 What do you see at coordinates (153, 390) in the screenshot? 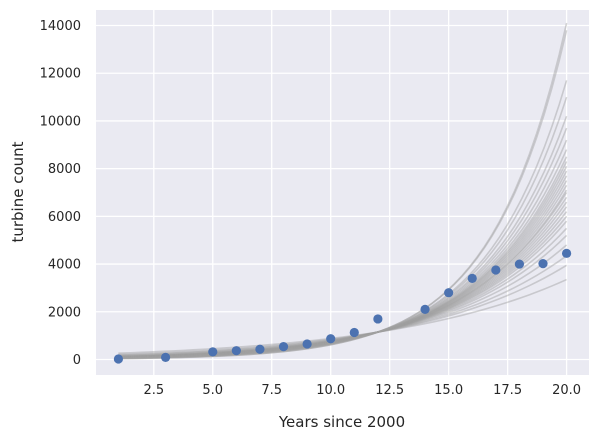
I see `x-tick-label: 2.5` at bounding box center [153, 390].